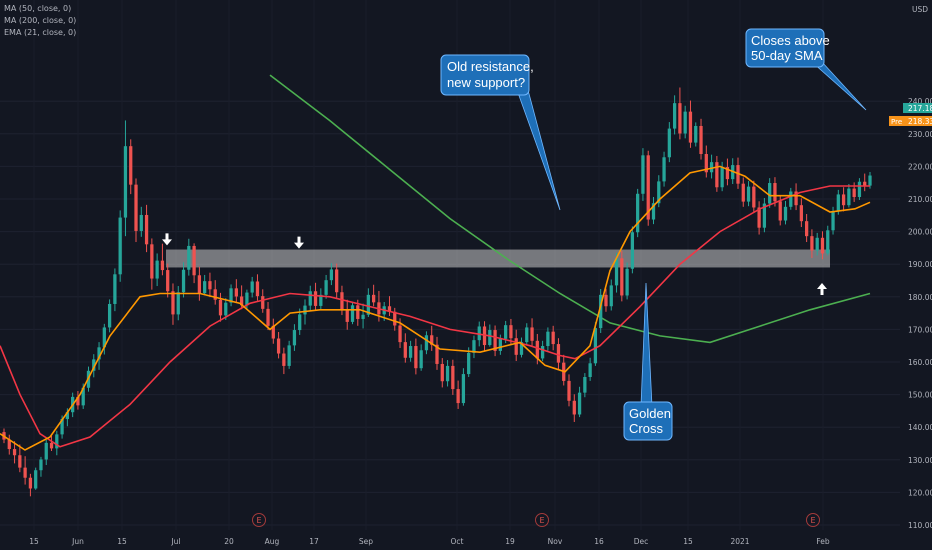  What do you see at coordinates (650, 413) in the screenshot?
I see `callout-golden-cross-line1: Golden` at bounding box center [650, 413].